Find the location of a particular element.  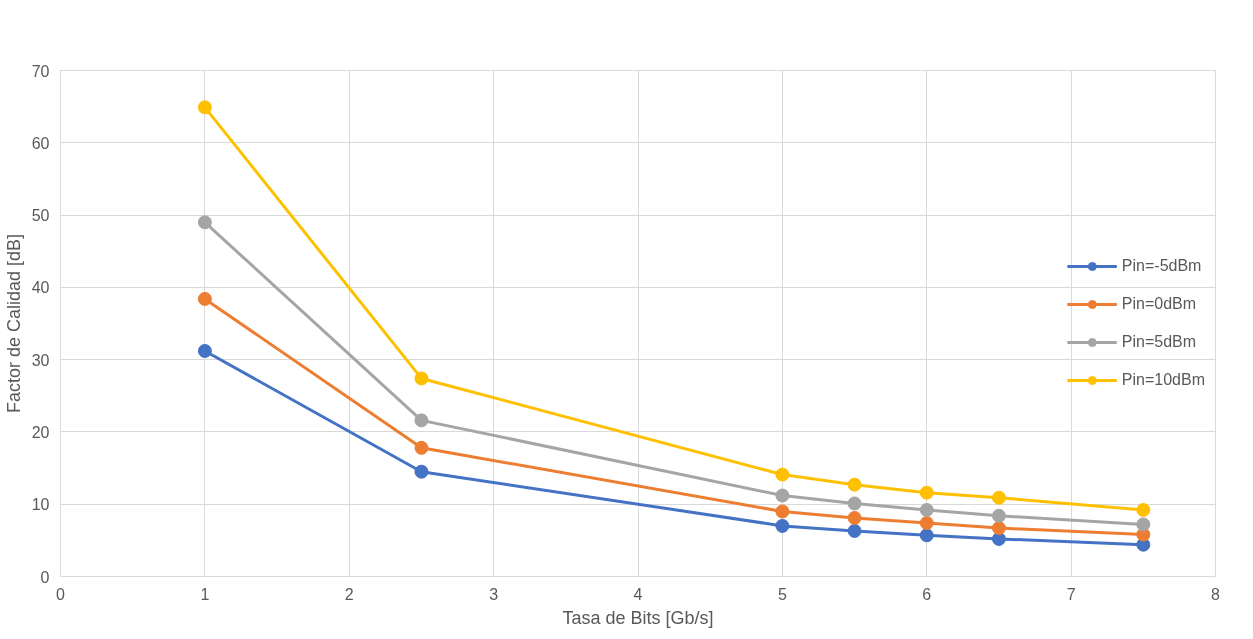

x-tick-label: 8 is located at coordinates (1216, 594).